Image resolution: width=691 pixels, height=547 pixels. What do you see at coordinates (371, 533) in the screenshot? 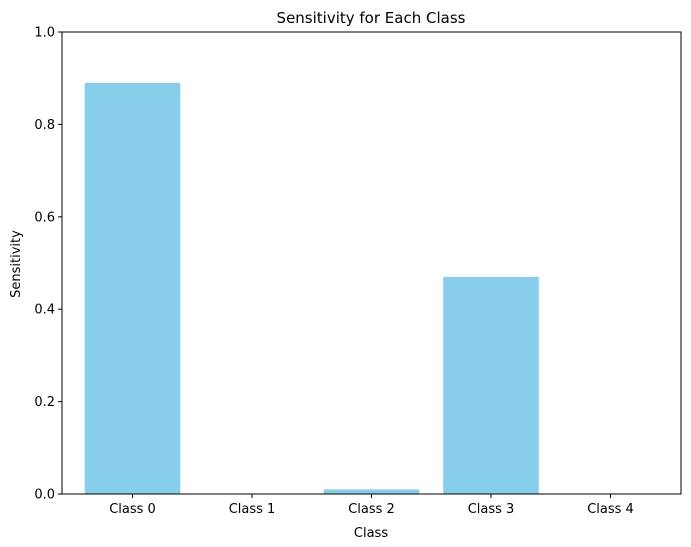
I see `x-axis-label: Class` at bounding box center [371, 533].